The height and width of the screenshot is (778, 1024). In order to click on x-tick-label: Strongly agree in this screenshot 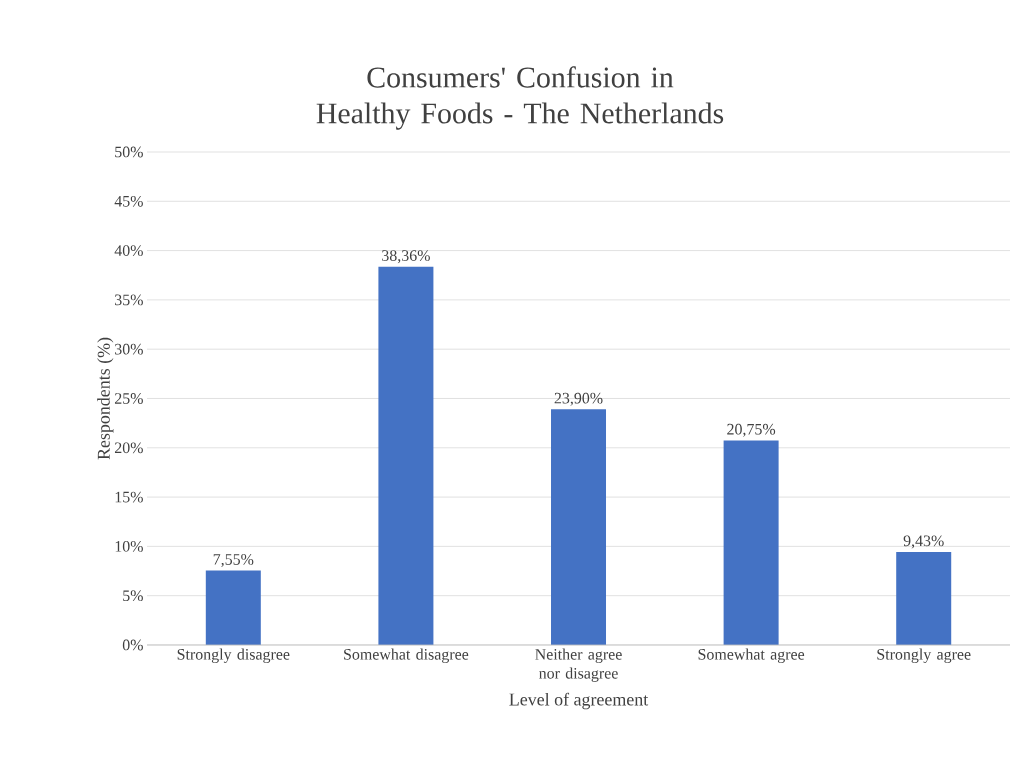, I will do `click(924, 655)`.